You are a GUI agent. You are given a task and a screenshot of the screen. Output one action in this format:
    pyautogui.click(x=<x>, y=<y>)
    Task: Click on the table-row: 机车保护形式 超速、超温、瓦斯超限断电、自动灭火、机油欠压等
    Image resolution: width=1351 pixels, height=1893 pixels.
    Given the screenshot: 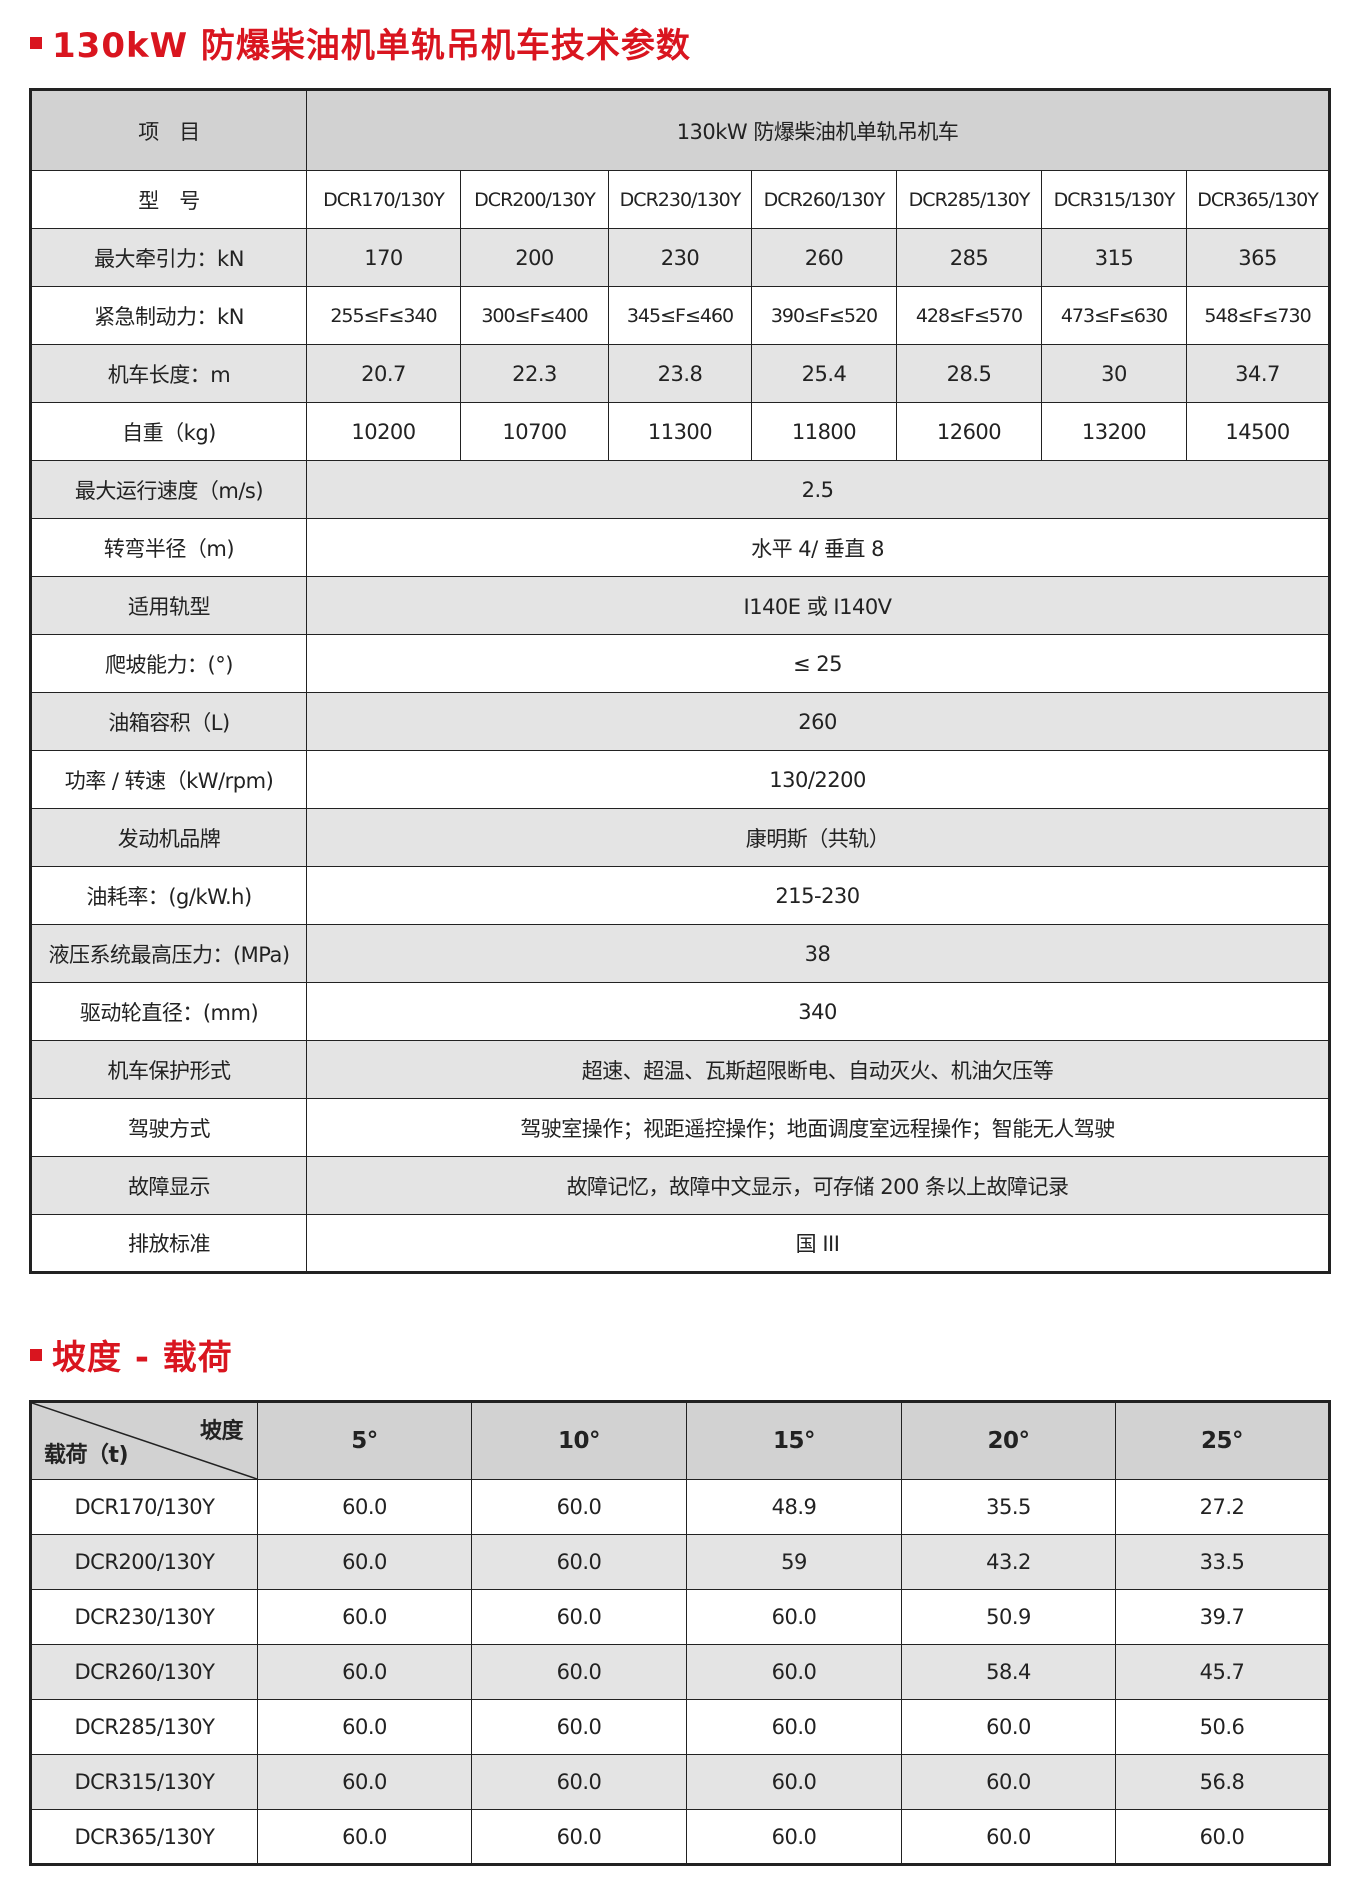 What is the action you would take?
    pyautogui.click(x=680, y=1069)
    